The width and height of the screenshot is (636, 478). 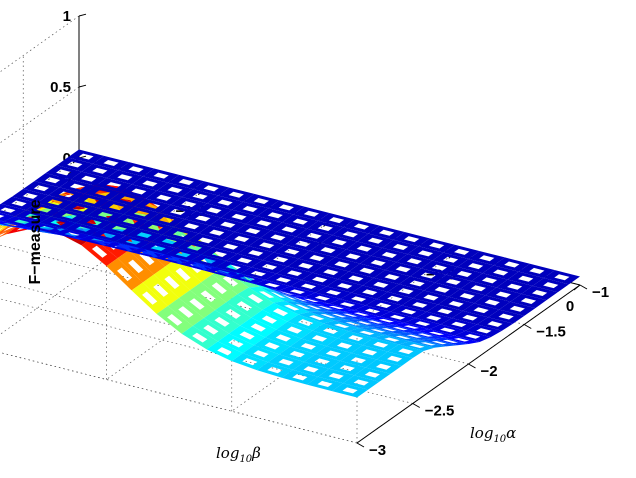 I want to click on alpha-tick-label-4: −3, so click(x=377, y=450).